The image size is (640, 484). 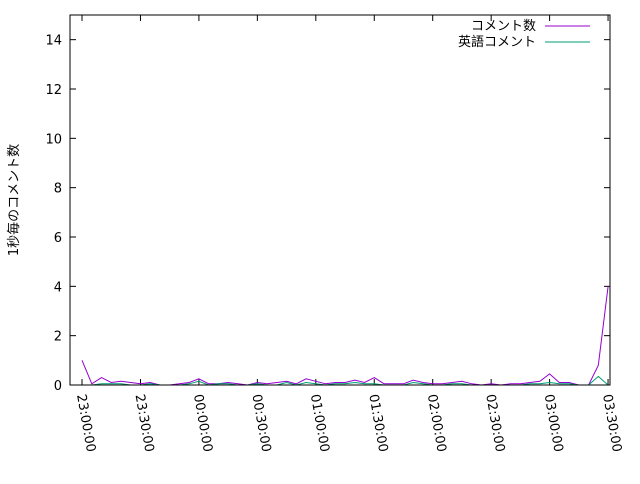 I want to click on legend-label-1: 英語コメント, so click(x=497, y=42).